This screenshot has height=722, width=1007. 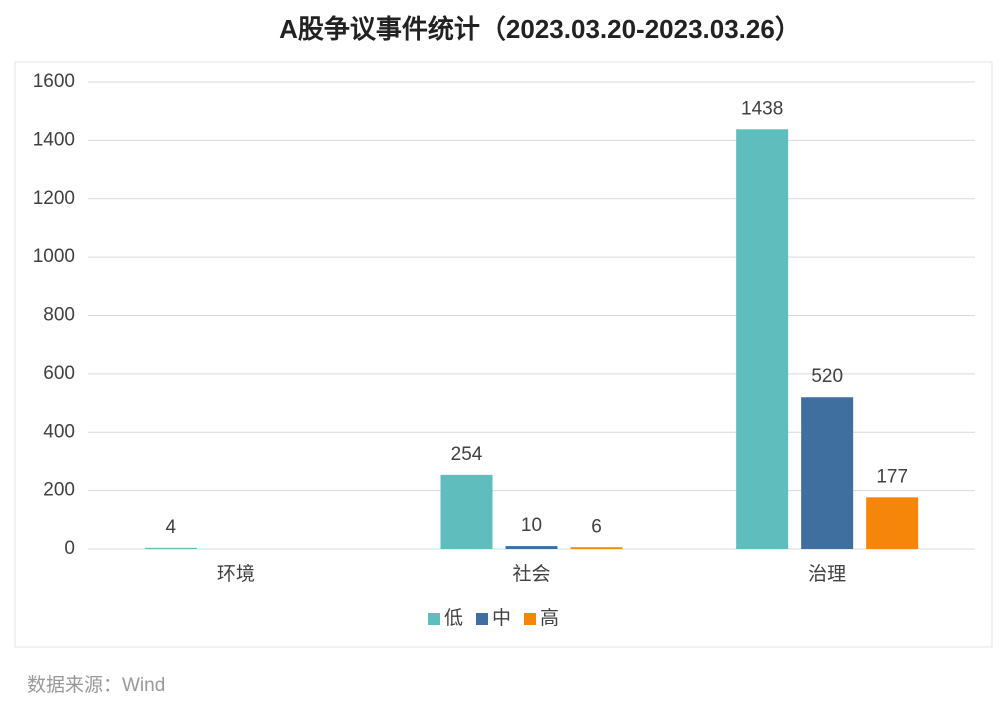 What do you see at coordinates (59, 431) in the screenshot?
I see `y-tick-label: 400` at bounding box center [59, 431].